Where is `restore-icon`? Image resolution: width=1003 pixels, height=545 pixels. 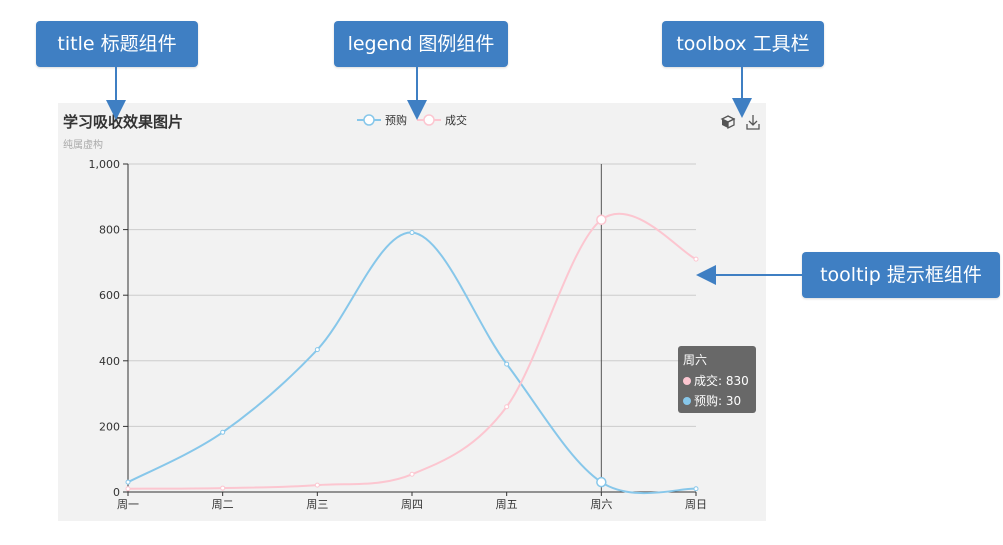 restore-icon is located at coordinates (728, 122).